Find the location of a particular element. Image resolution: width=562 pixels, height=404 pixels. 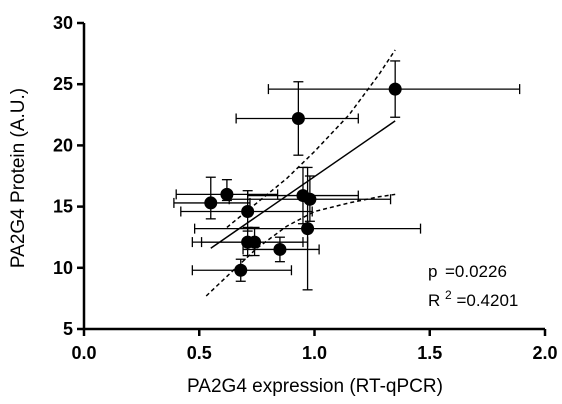

ci-lower-band is located at coordinates (300, 245).